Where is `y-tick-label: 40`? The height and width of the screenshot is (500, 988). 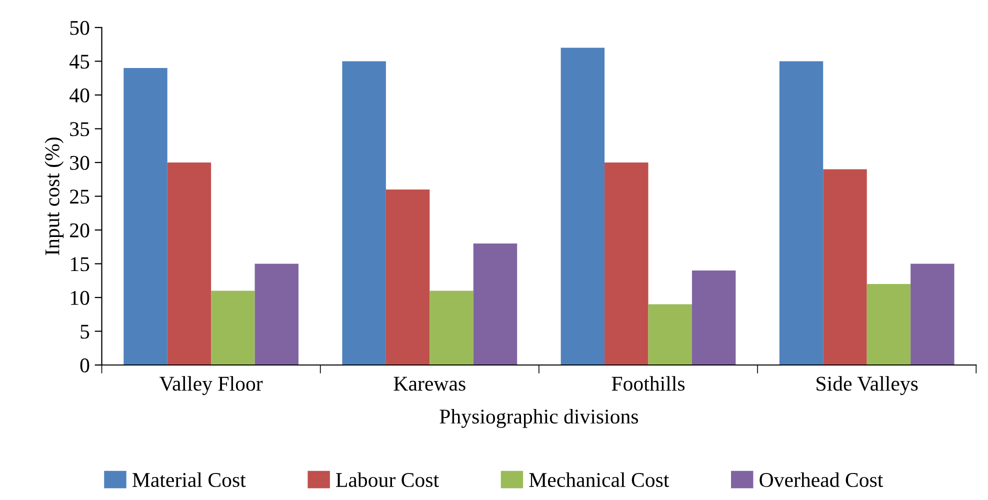
y-tick-label: 40 is located at coordinates (80, 95).